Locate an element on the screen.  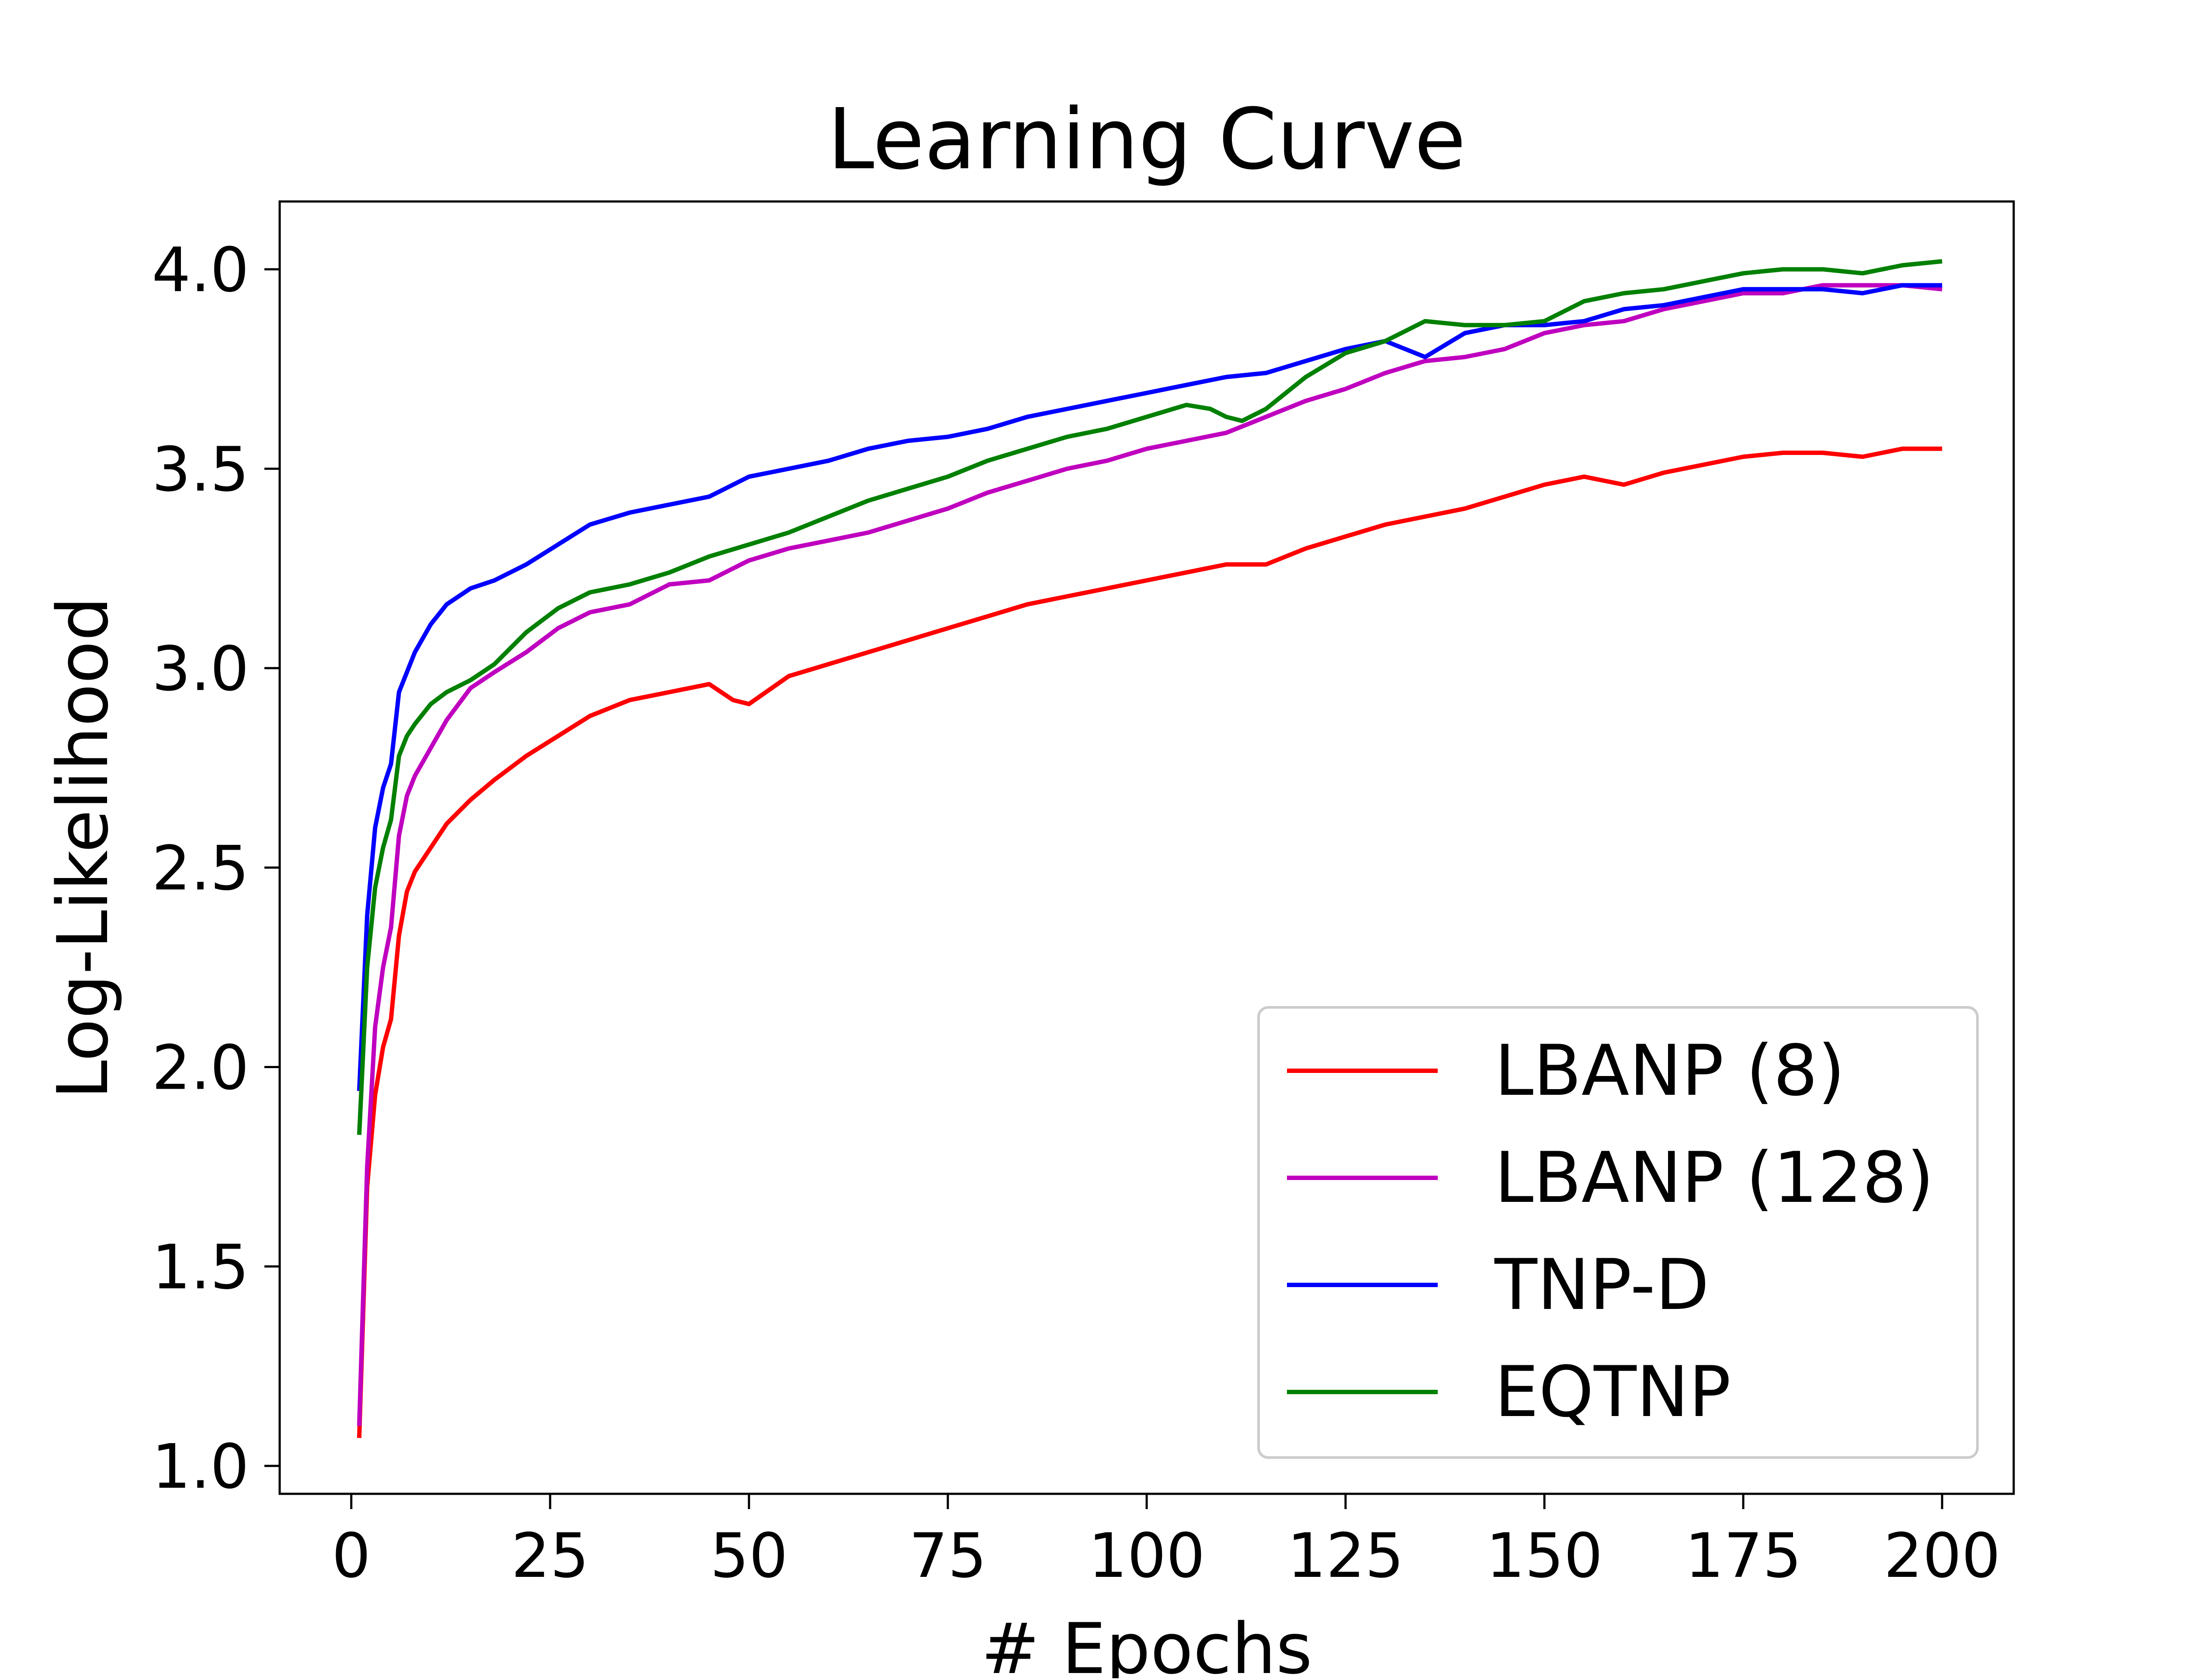
chart-title: Learning Curve is located at coordinates (1147, 139).